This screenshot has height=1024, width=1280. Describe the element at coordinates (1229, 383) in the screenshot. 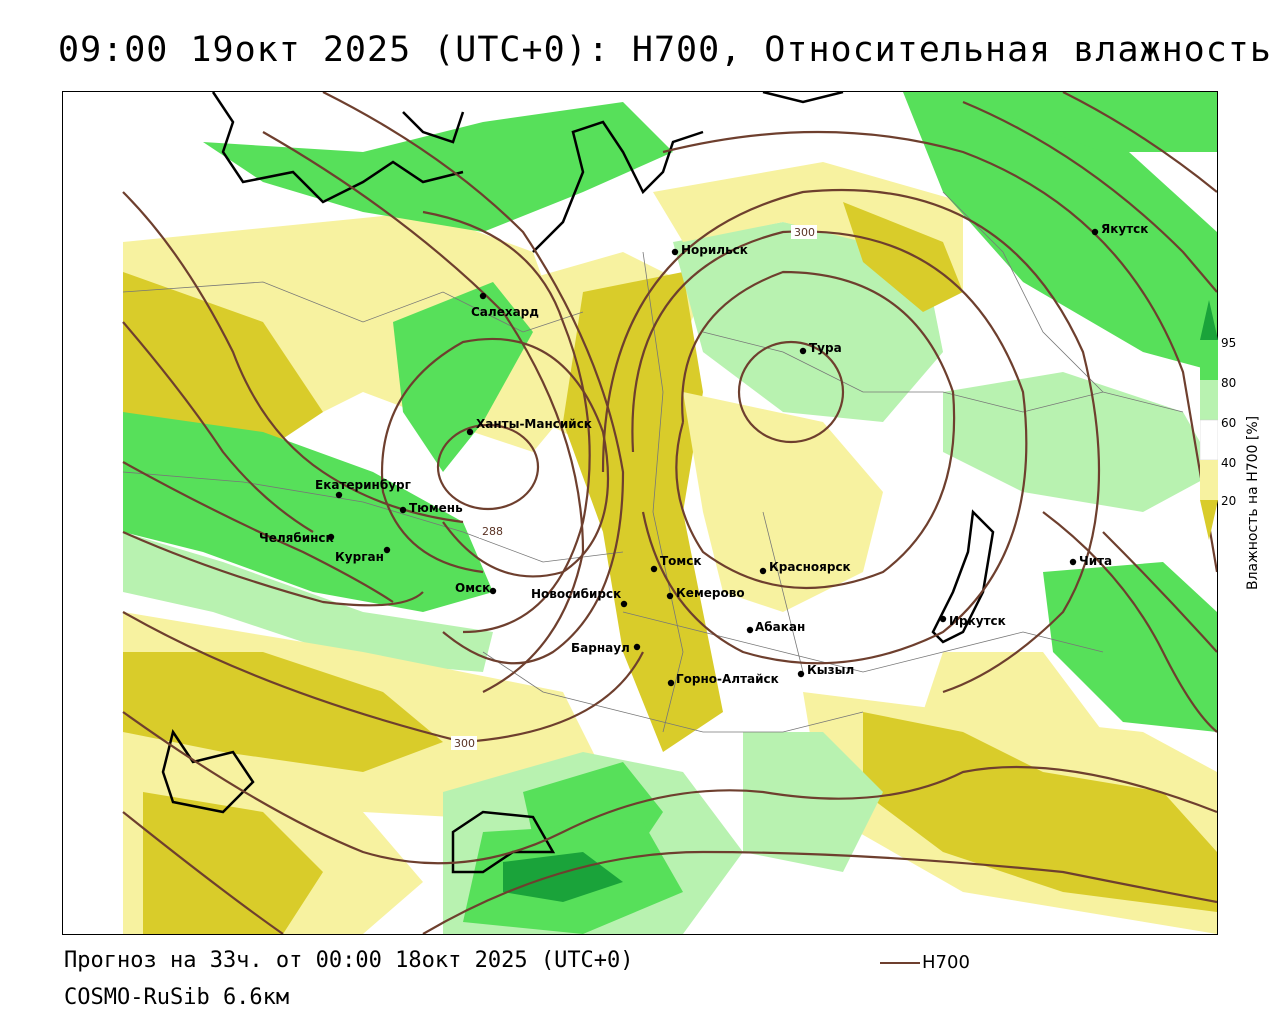

I see `colorbar-tick-80: 80` at that location.